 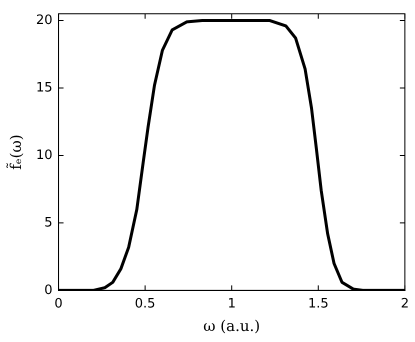 What do you see at coordinates (405, 304) in the screenshot?
I see `x-tick-label: 2` at bounding box center [405, 304].